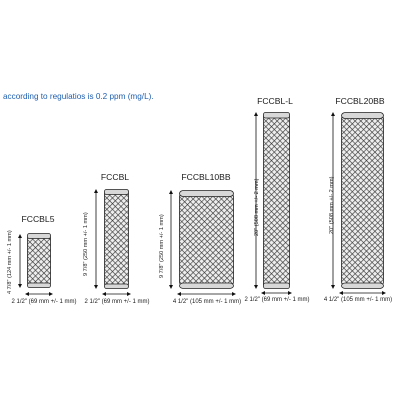 The width and height of the screenshot is (400, 400). I want to click on cartridge-name-fccbl5: FCCBL5, so click(38, 219).